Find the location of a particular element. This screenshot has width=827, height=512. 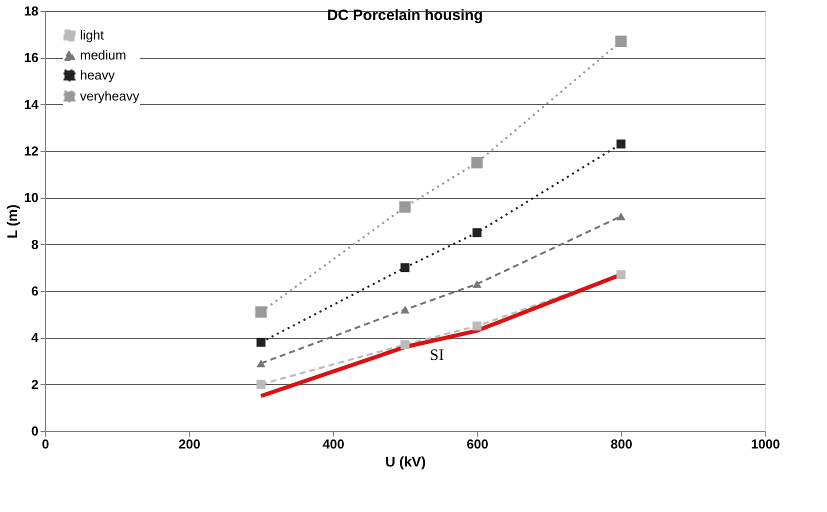

y-axis-title: L (m) is located at coordinates (12, 221).